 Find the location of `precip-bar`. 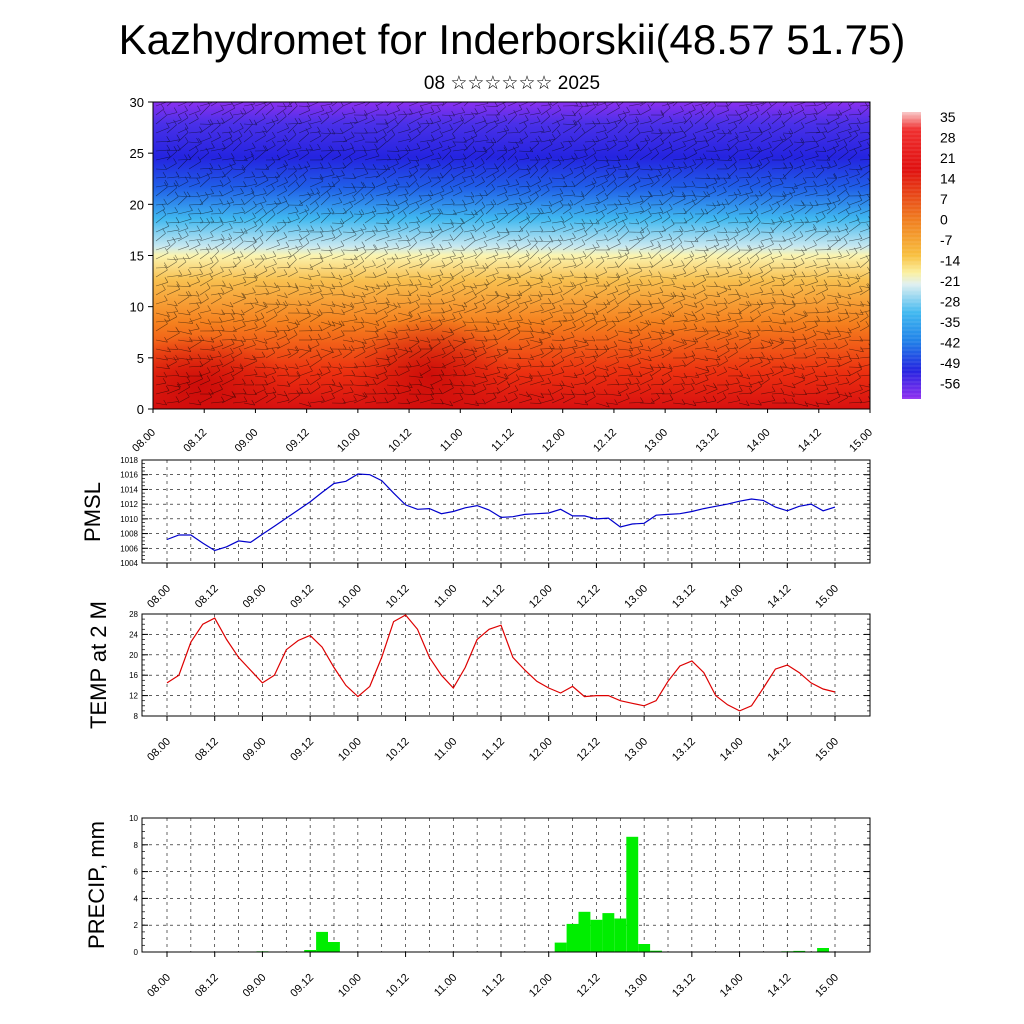

precip-bar is located at coordinates (560, 947).